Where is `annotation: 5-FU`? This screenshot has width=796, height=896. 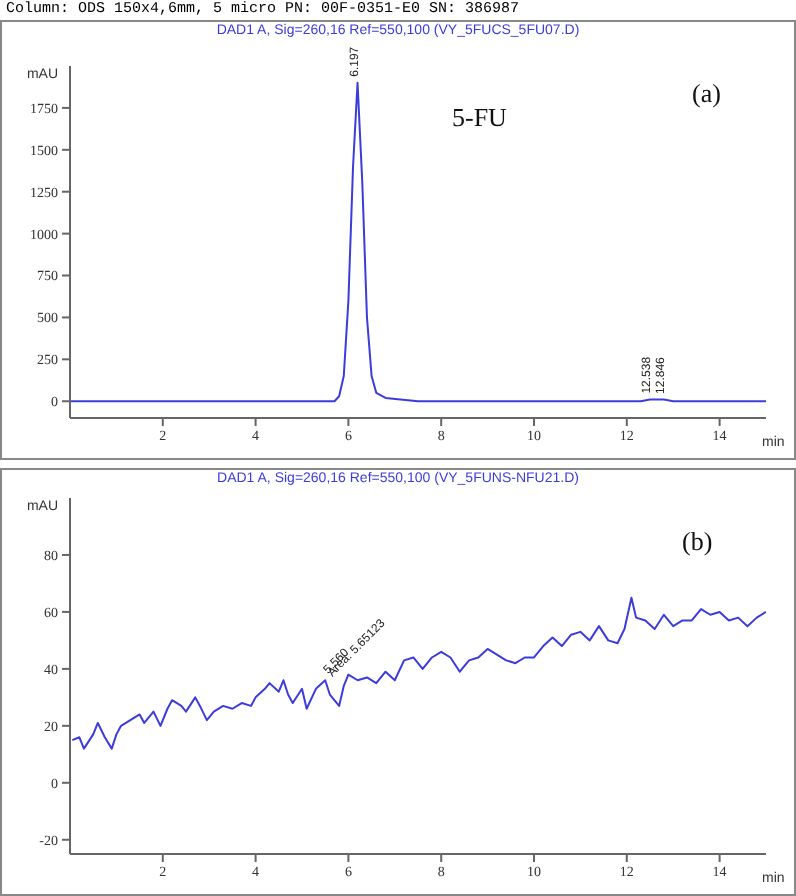 annotation: 5-FU is located at coordinates (479, 118).